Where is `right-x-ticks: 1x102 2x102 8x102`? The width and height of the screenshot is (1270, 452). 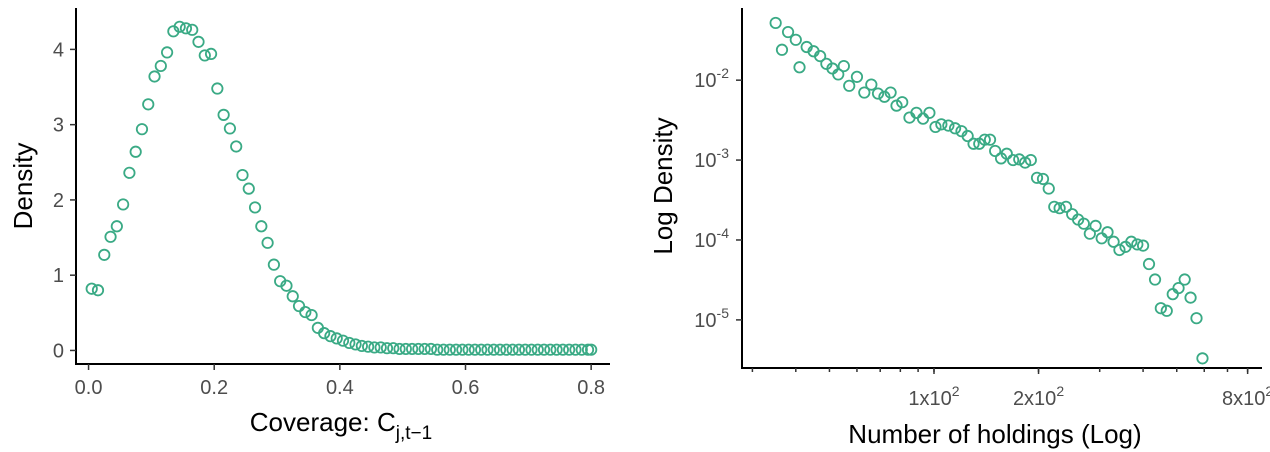 right-x-ticks: 1x102 2x102 8x102 is located at coordinates (1010, 389).